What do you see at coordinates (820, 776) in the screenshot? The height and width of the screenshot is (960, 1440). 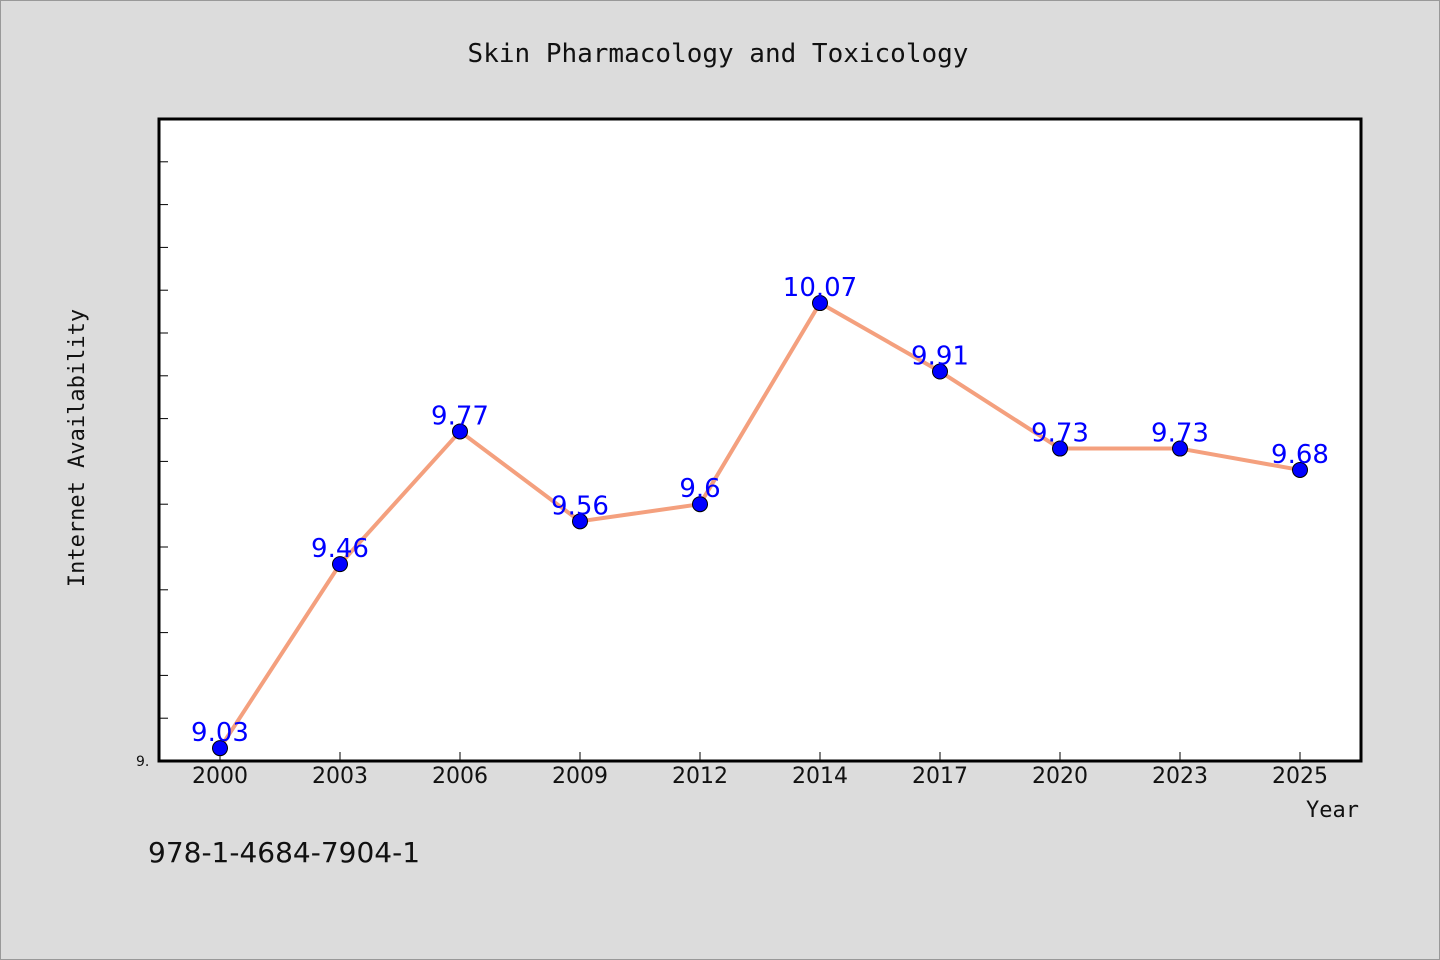 I see `x-tick-label: 2014` at bounding box center [820, 776].